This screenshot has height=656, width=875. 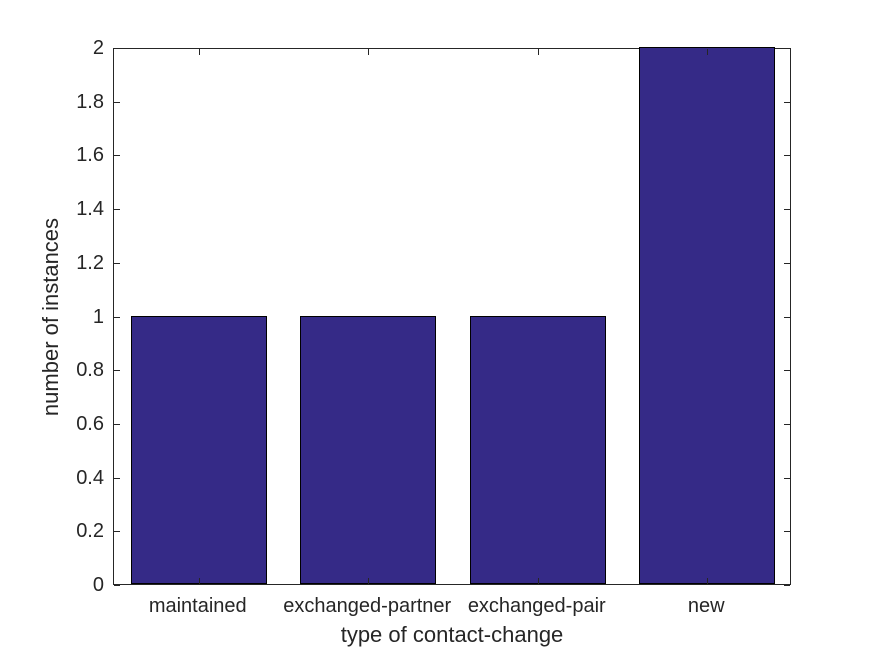 I want to click on x-tick-label: exchanged-pair, so click(x=536, y=606).